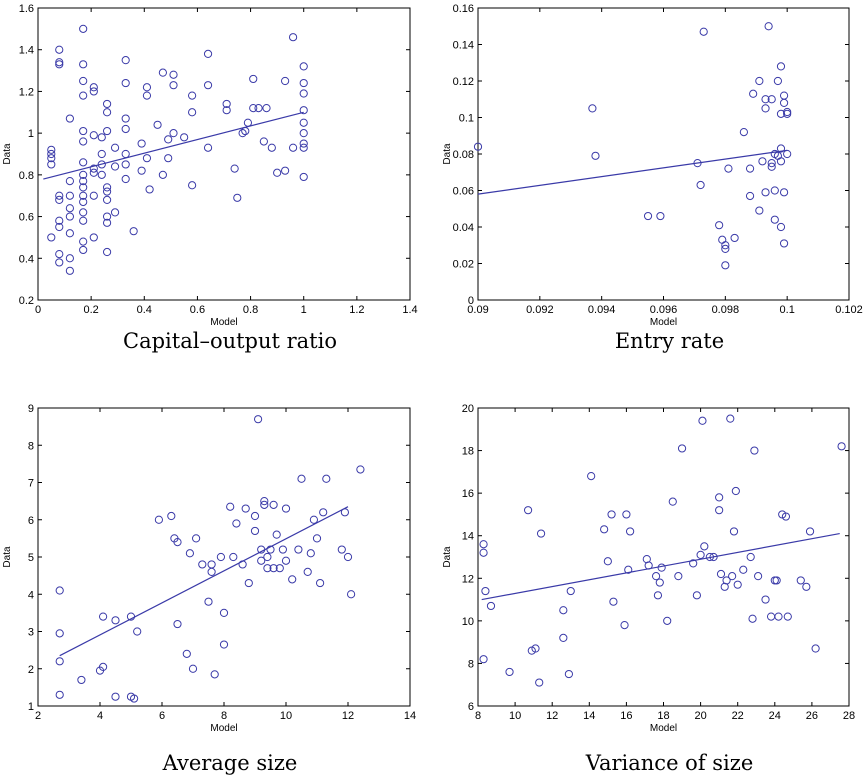 This screenshot has height=782, width=868. I want to click on x-tick-label: 1.2, so click(356, 310).